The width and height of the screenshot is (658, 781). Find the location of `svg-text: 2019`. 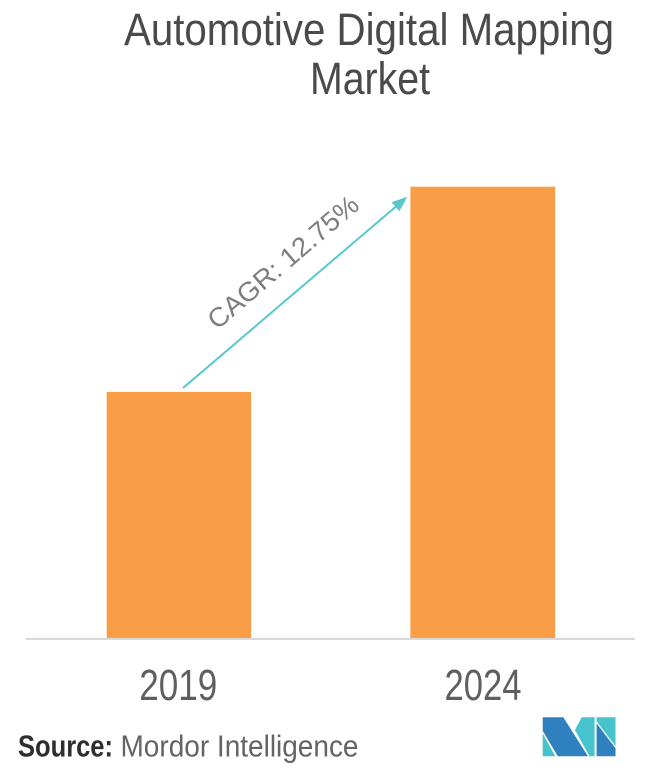

svg-text: 2019 is located at coordinates (178, 686).